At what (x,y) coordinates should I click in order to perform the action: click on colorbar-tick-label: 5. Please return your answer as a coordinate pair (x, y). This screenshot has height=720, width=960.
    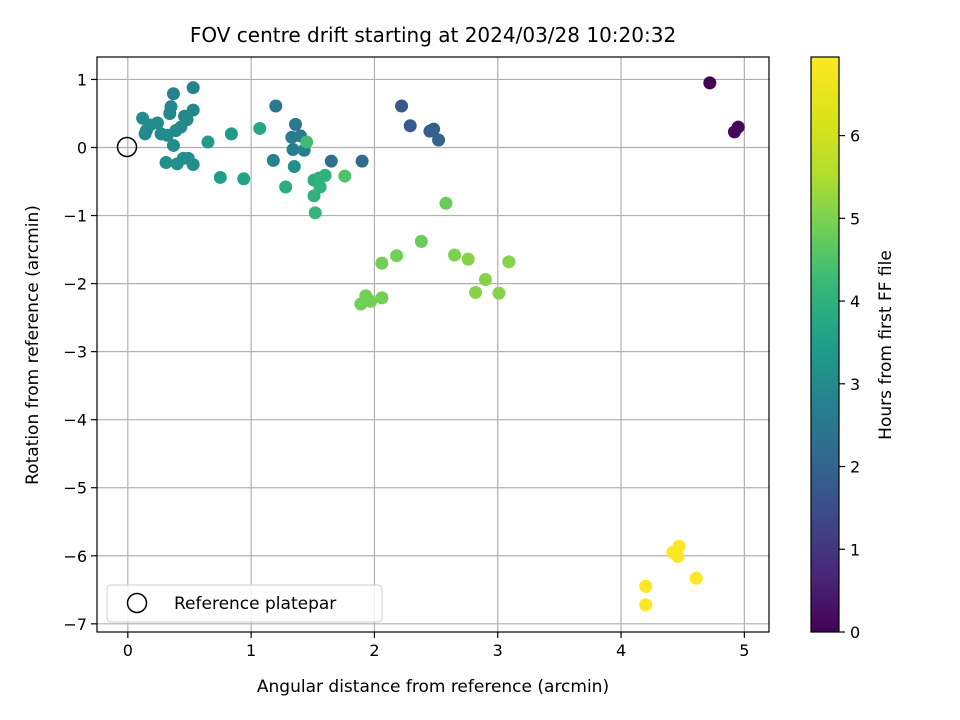
    Looking at the image, I should click on (855, 218).